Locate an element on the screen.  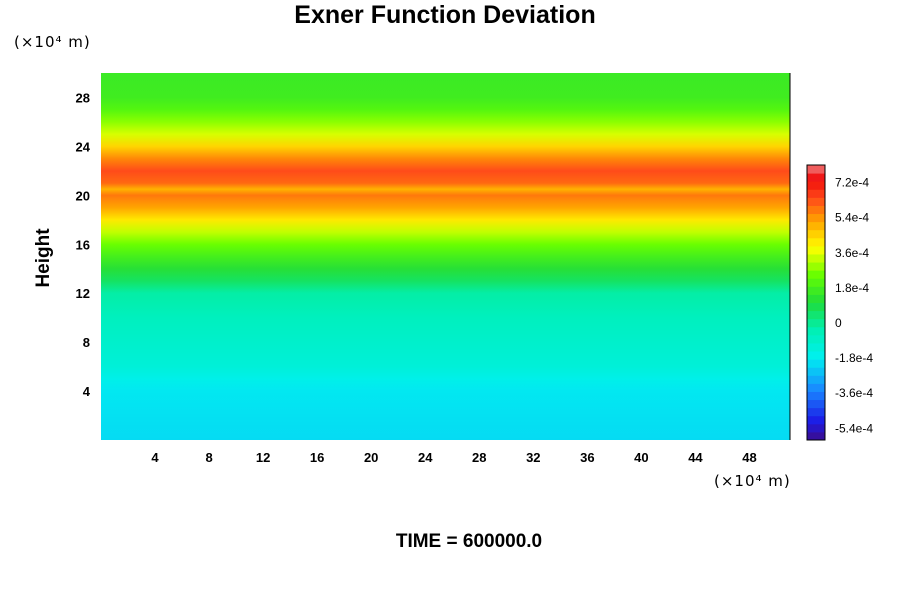
colorbar-tick-label: 7.2e-4 is located at coordinates (852, 183).